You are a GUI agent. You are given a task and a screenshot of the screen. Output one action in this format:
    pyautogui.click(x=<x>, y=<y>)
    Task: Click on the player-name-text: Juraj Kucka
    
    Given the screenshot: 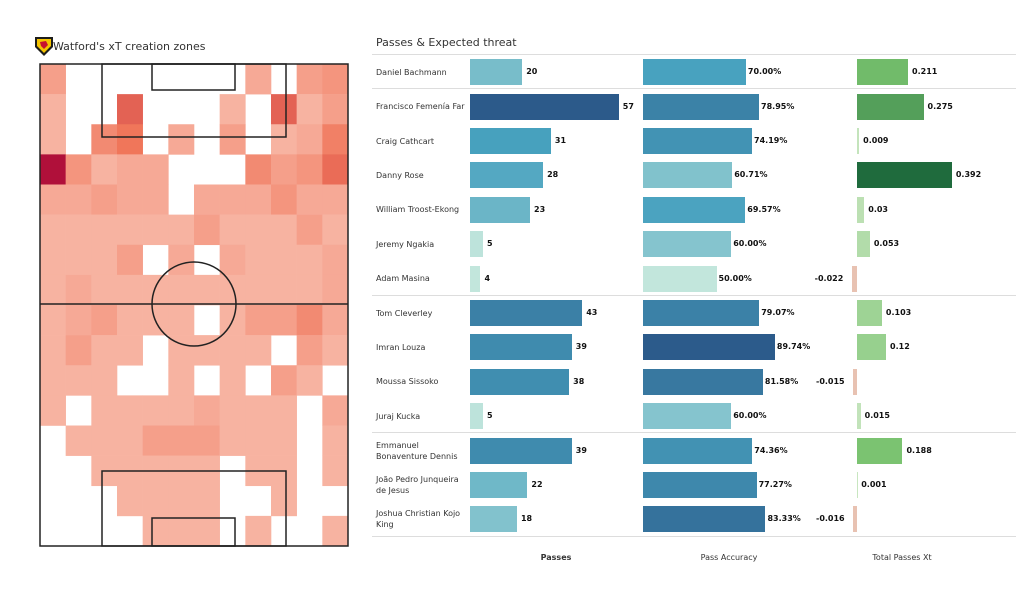 What is the action you would take?
    pyautogui.click(x=398, y=416)
    